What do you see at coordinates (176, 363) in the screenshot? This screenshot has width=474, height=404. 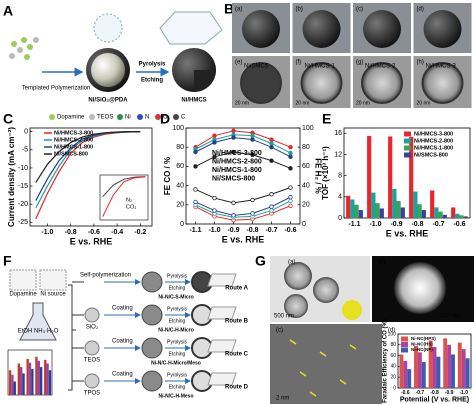 I see `product-label: Ni-N/C-H-Micro/Meso` at bounding box center [176, 363].